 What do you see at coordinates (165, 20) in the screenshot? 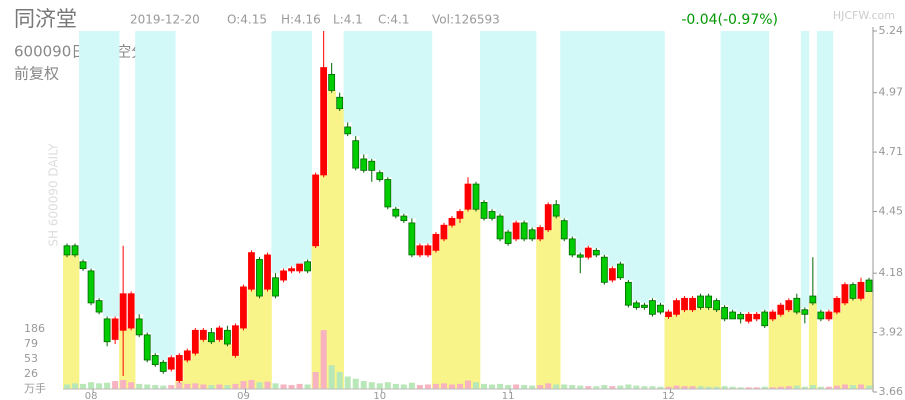
I see `header-info: 2019-12-20` at bounding box center [165, 20].